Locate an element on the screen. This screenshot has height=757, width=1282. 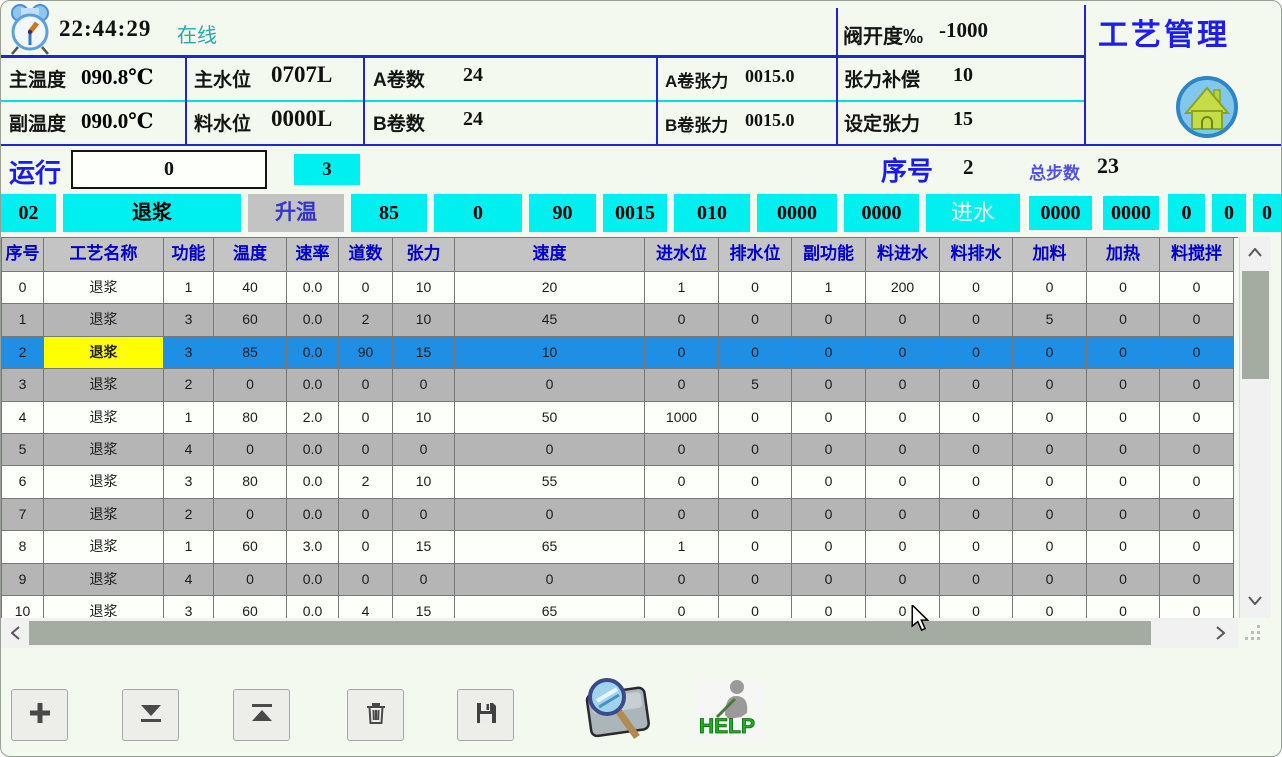
insert-step-below-button is located at coordinates (150, 715).